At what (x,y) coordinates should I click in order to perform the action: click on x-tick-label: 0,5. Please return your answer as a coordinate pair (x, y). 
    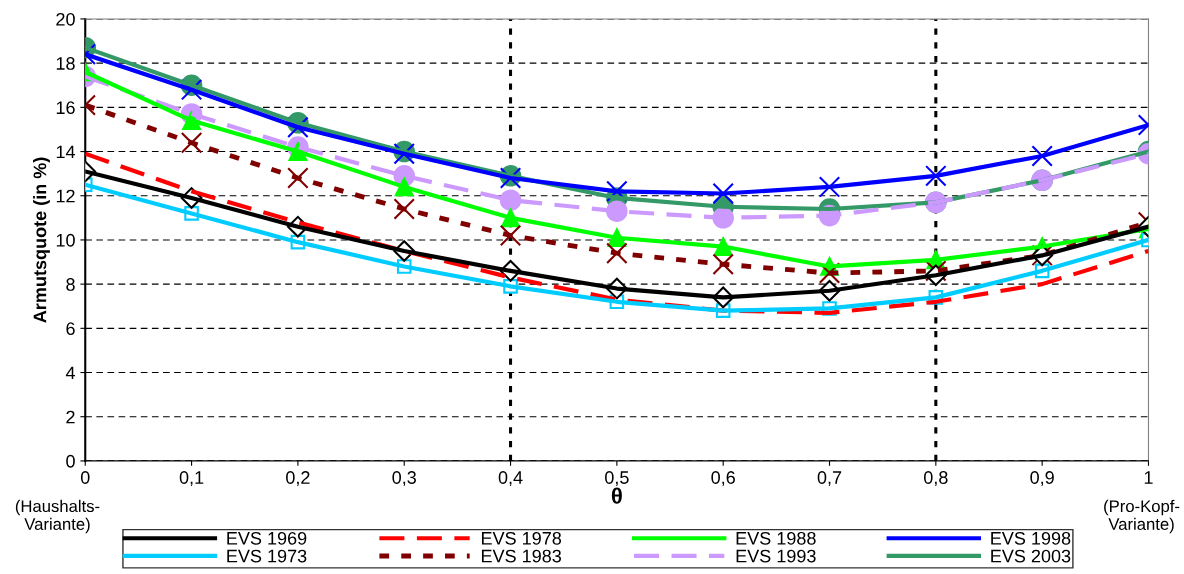
    Looking at the image, I should click on (617, 479).